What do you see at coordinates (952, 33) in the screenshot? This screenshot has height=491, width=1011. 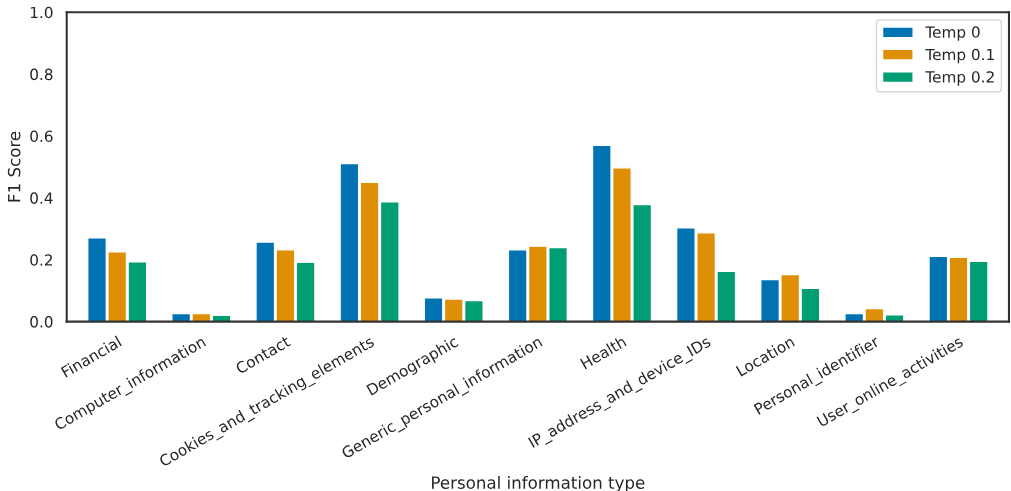 I see `legend-label: Temp 0` at bounding box center [952, 33].